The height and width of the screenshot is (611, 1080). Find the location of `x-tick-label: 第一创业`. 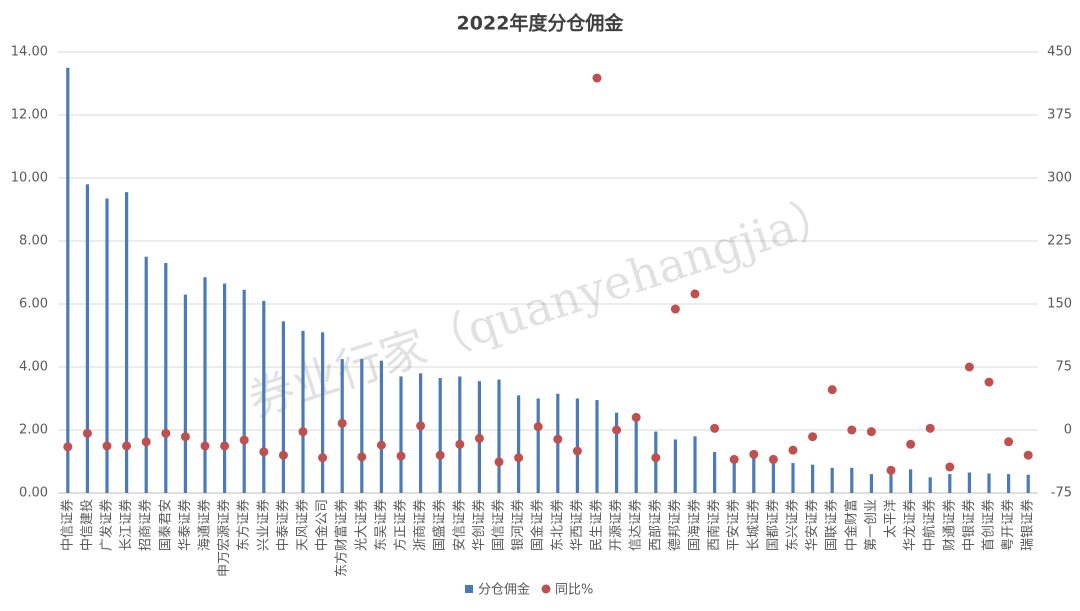

x-tick-label: 第一创业 is located at coordinates (871, 525).